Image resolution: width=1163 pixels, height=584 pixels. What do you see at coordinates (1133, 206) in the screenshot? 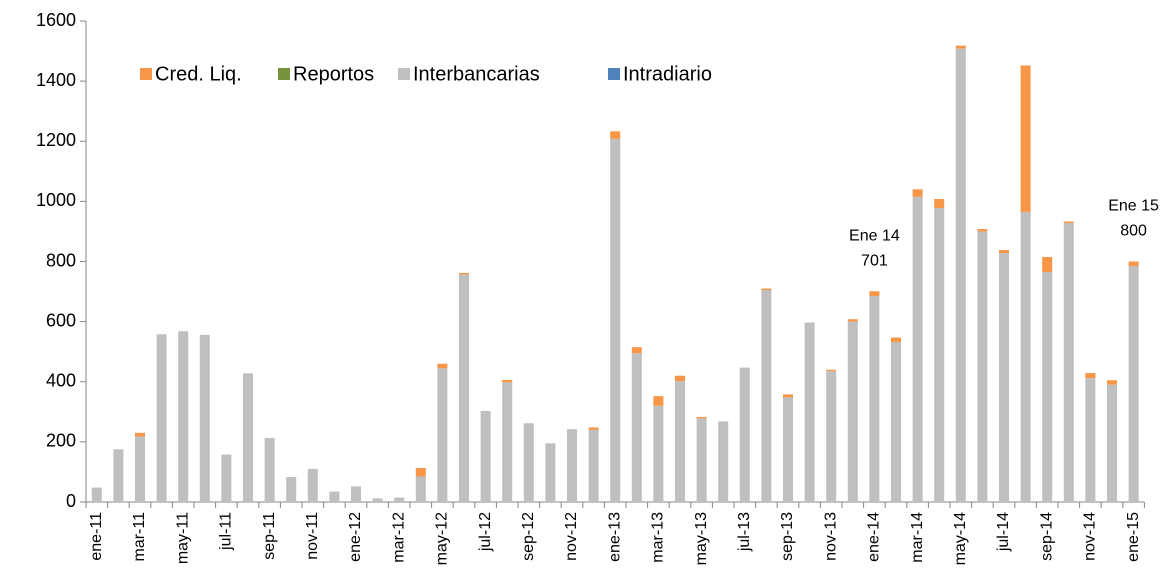
I see `annotation-label: Ene 15` at bounding box center [1133, 206].